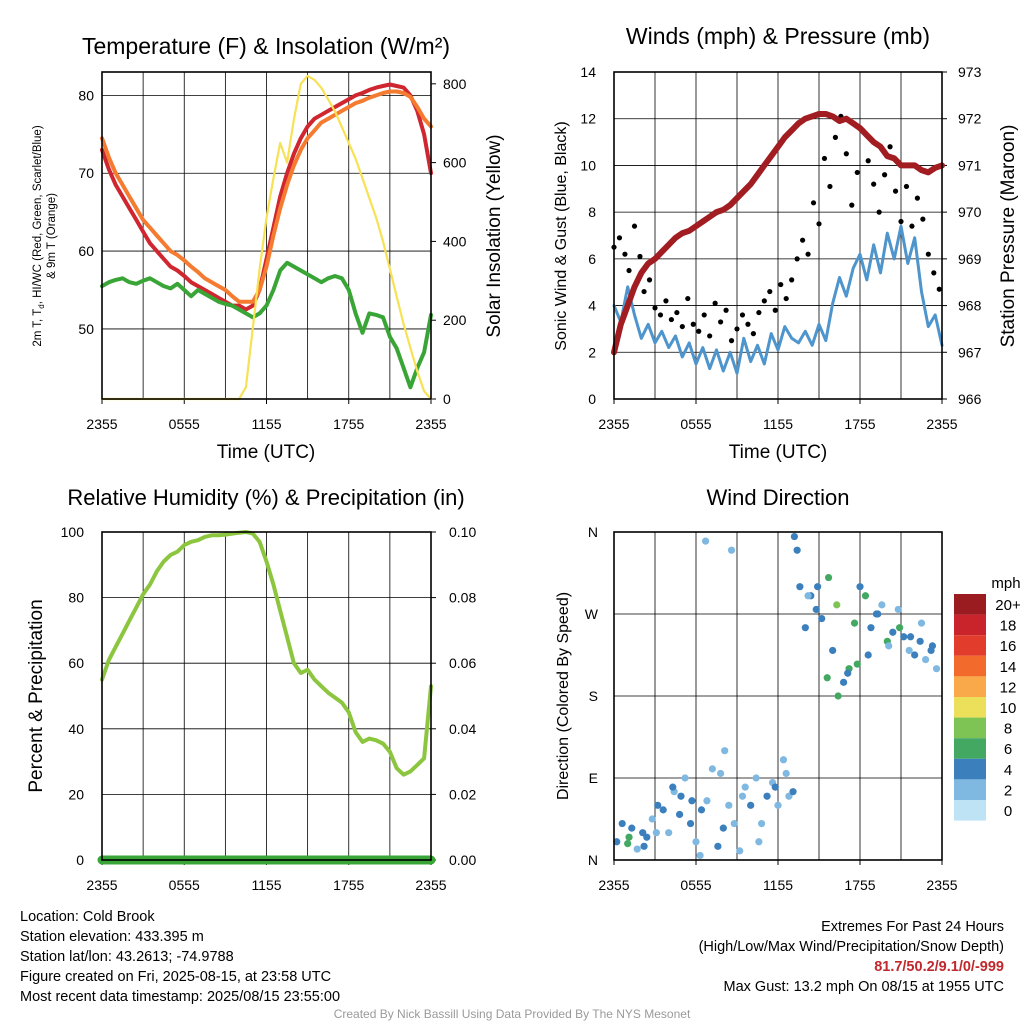 The height and width of the screenshot is (1024, 1024). Describe the element at coordinates (494, 235) in the screenshot. I see `temperature-right-axis-label: Solar Insolation (Yellow)` at that location.